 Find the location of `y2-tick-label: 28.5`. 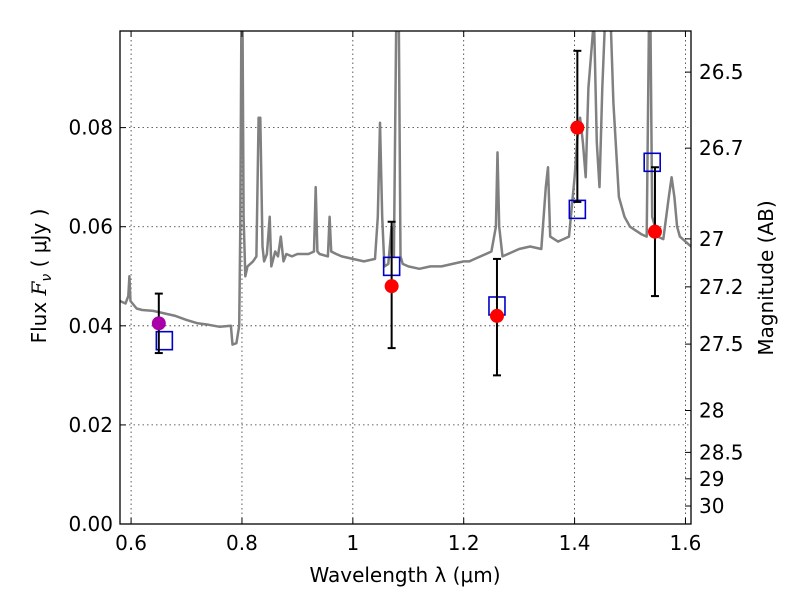

y2-tick-label: 28.5 is located at coordinates (721, 452).